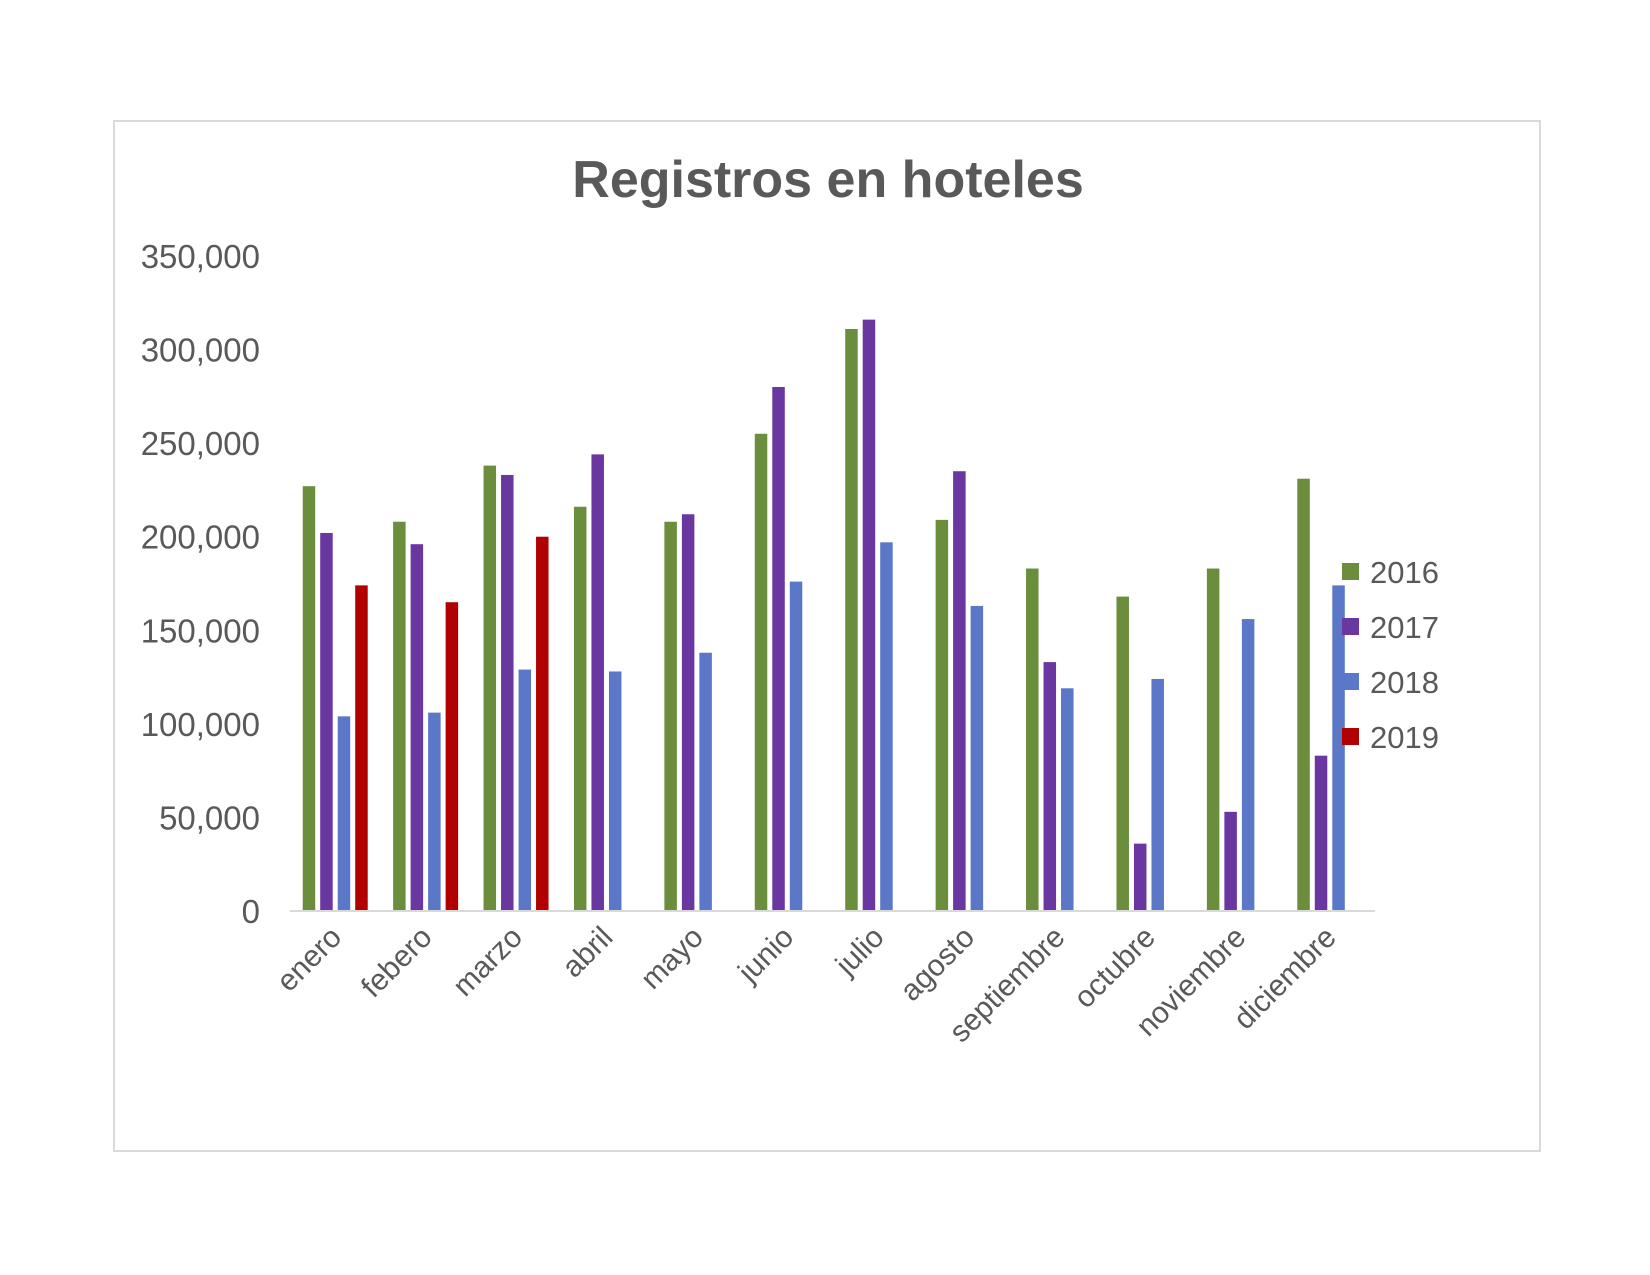 The width and height of the screenshot is (1650, 1275). I want to click on bar-2016-septiembre, so click(1032, 739).